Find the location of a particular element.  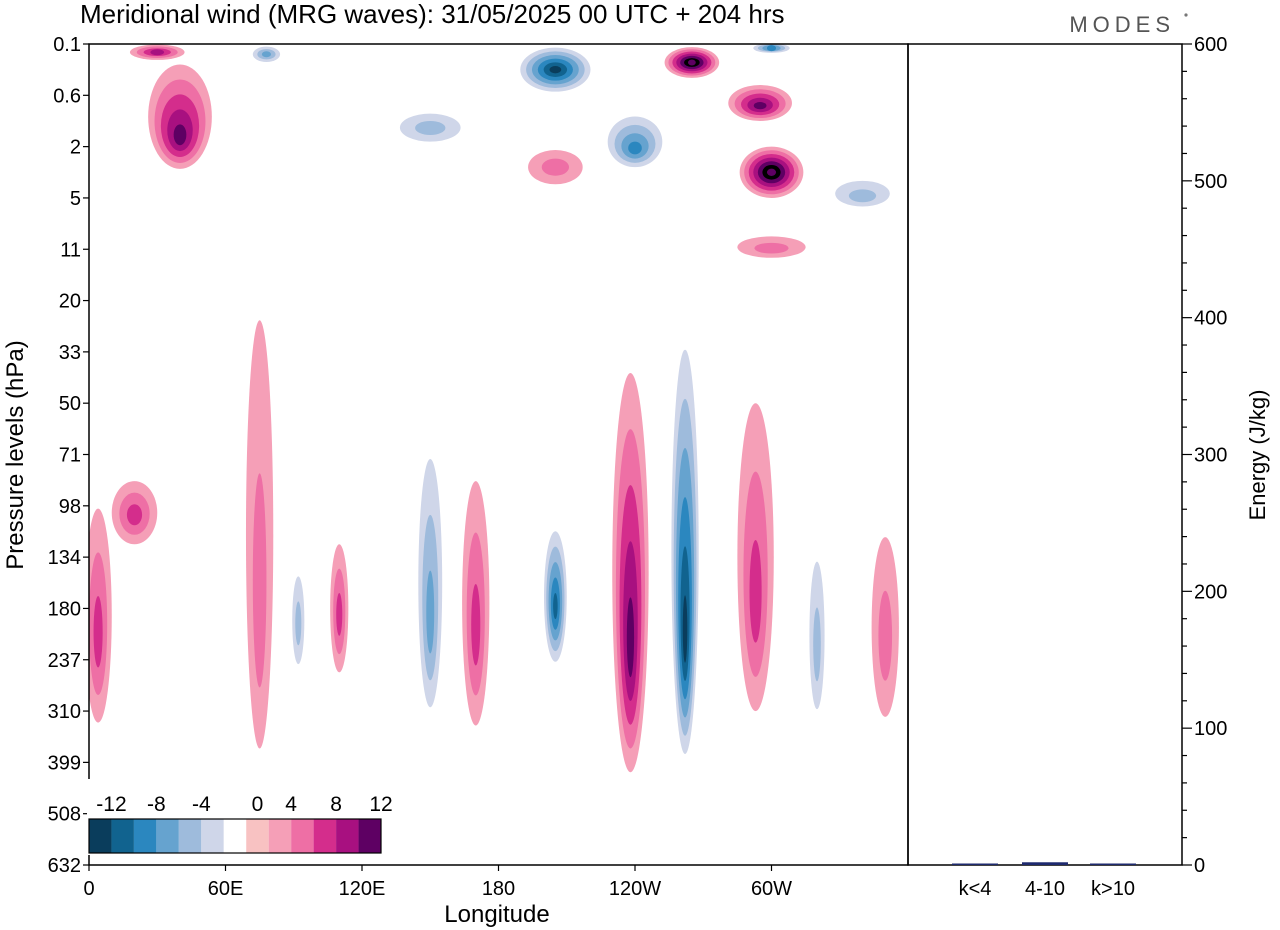

energy-axis: 0 100 200 300 400 500 600 is located at coordinates (1204, 455).